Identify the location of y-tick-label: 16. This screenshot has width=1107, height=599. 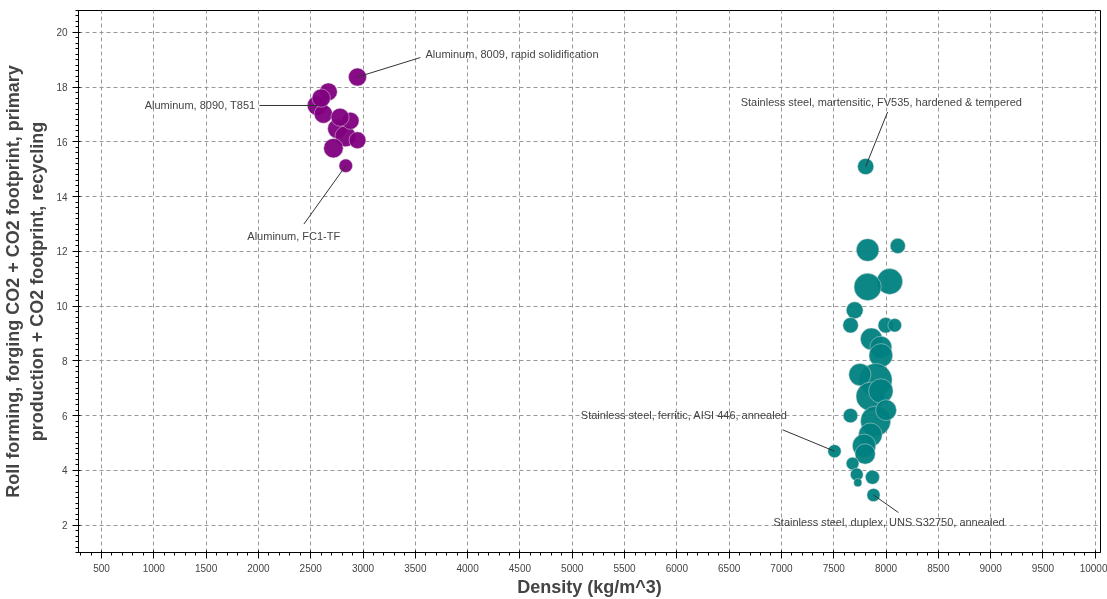
(62, 142).